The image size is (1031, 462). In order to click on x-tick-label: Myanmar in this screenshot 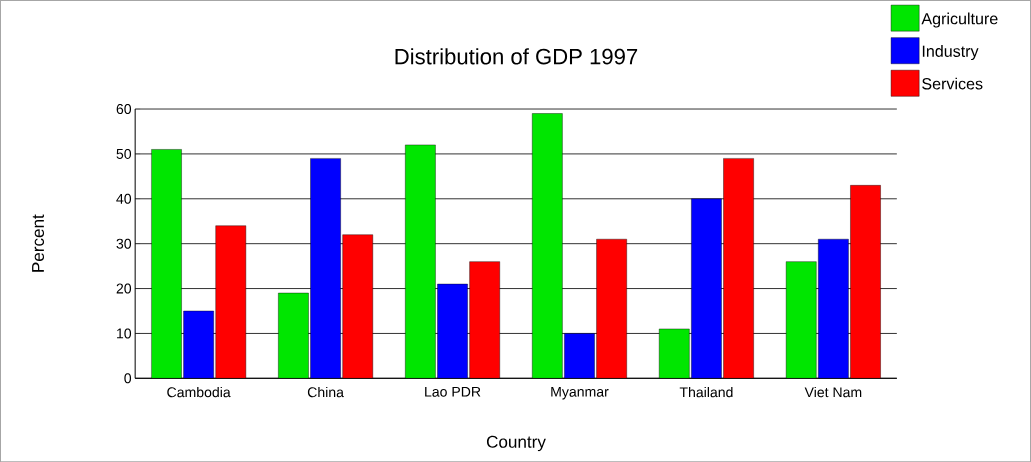, I will do `click(580, 393)`.